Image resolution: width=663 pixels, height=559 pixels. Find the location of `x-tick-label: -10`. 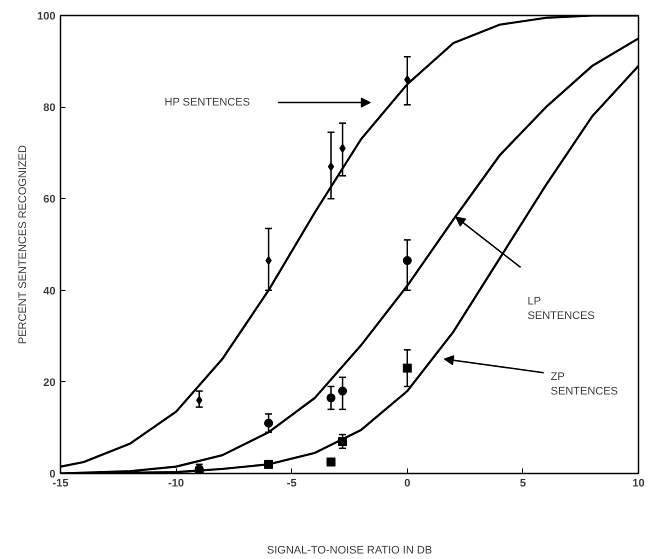

x-tick-label: -10 is located at coordinates (176, 484).